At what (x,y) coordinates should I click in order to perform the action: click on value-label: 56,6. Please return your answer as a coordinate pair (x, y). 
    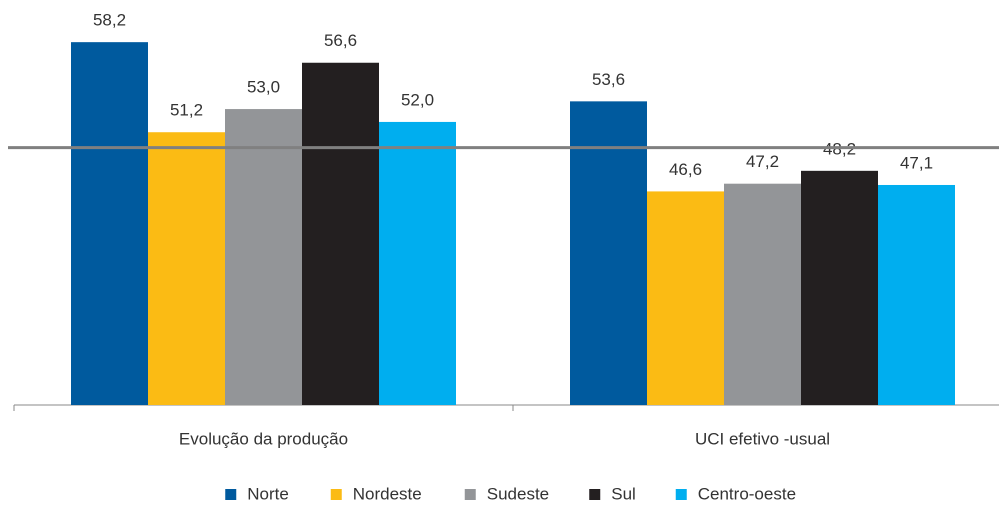
    Looking at the image, I should click on (340, 40).